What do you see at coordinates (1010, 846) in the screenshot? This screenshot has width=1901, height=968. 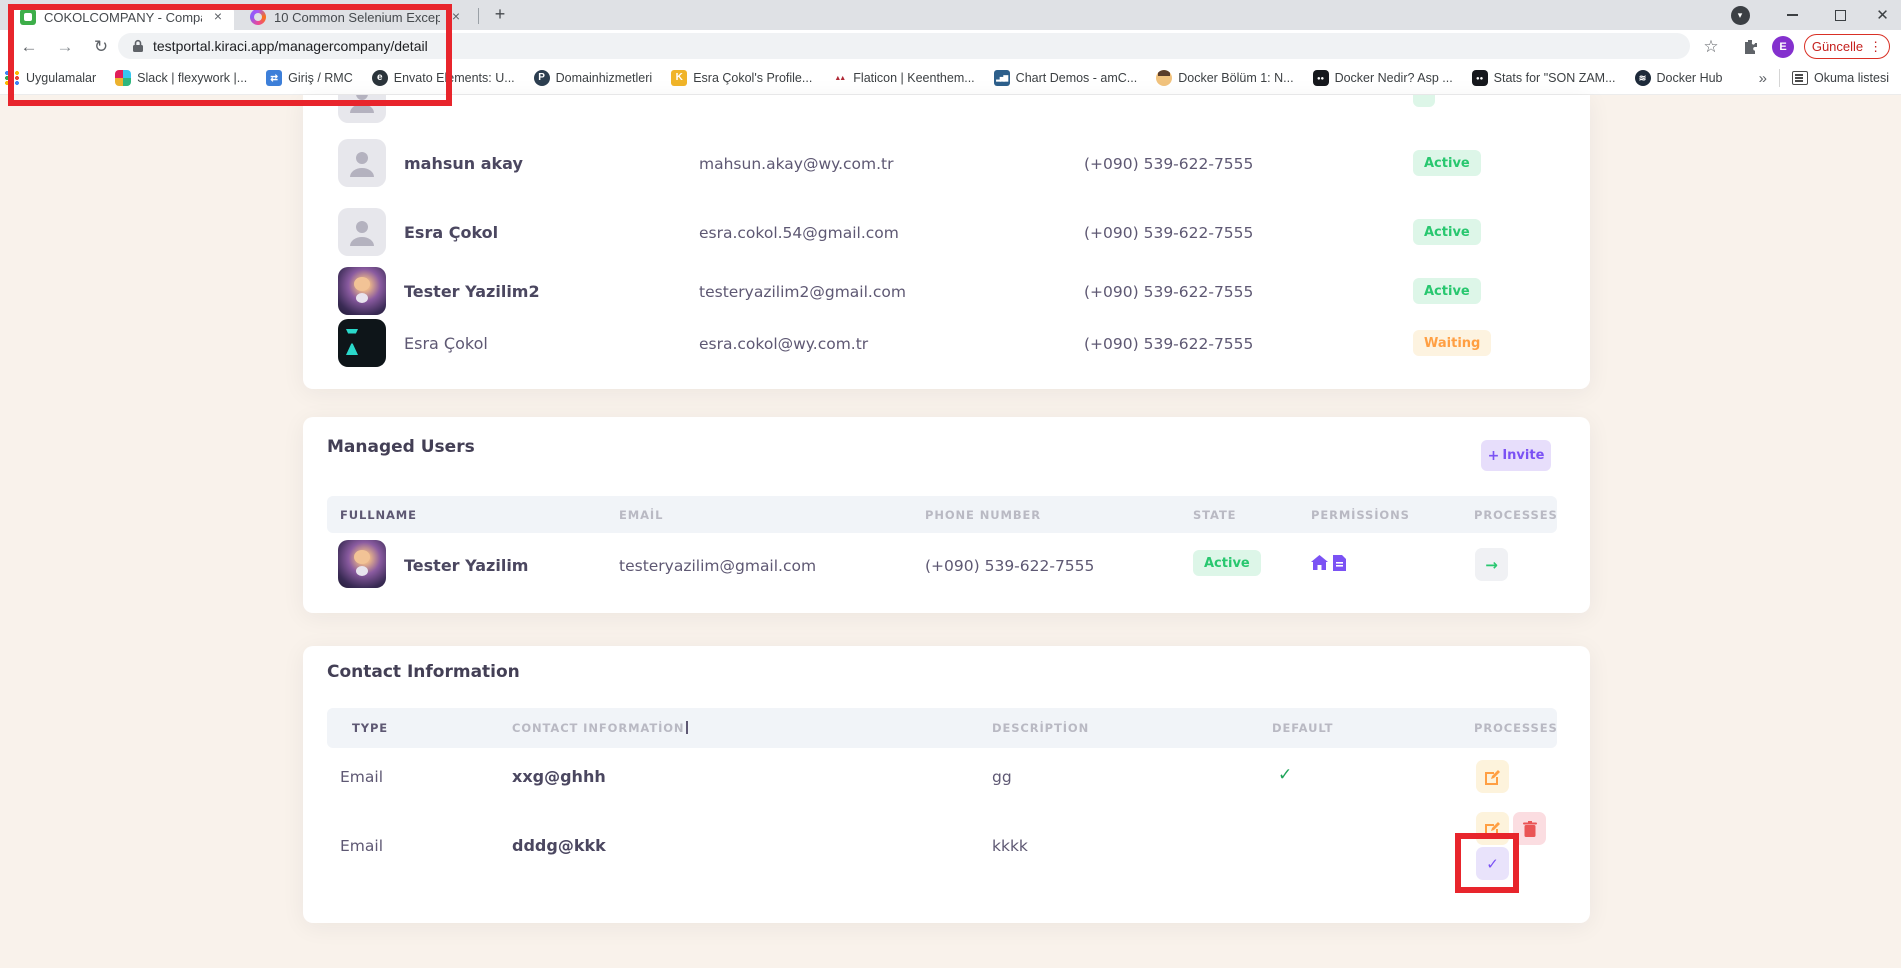 I see `contact-description: kkkk` at bounding box center [1010, 846].